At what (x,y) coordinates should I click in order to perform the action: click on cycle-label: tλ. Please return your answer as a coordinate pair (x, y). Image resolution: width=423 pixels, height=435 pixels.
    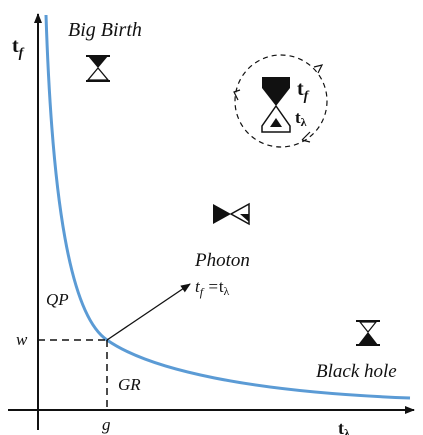
    Looking at the image, I should click on (301, 118).